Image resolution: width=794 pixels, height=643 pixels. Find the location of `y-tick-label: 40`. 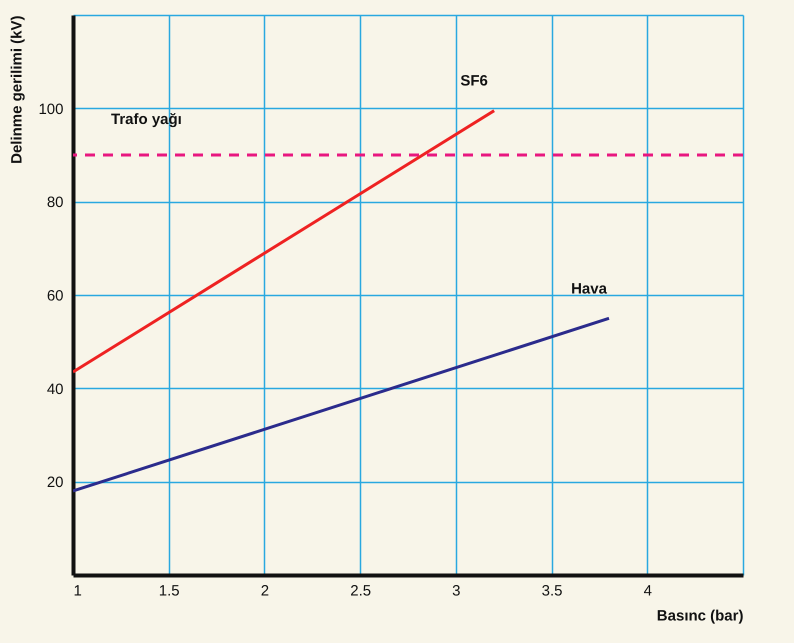

y-tick-label: 40 is located at coordinates (55, 389).